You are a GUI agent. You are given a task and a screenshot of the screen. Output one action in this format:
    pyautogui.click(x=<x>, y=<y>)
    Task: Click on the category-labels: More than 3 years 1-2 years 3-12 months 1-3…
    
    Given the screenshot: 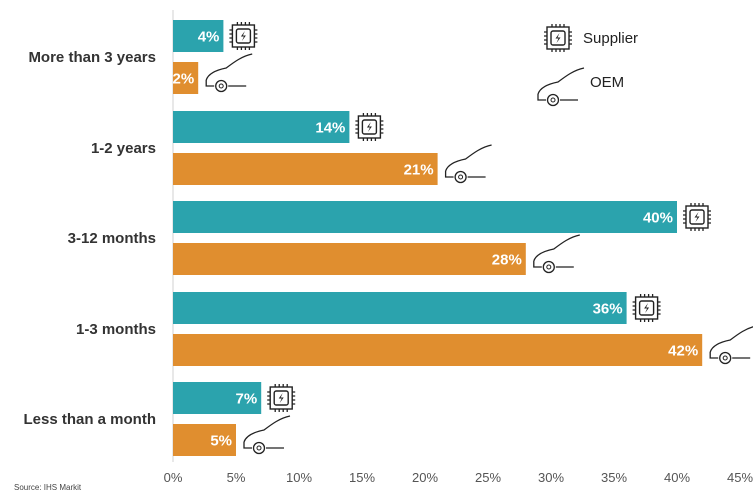 What is the action you would take?
    pyautogui.click(x=89, y=238)
    